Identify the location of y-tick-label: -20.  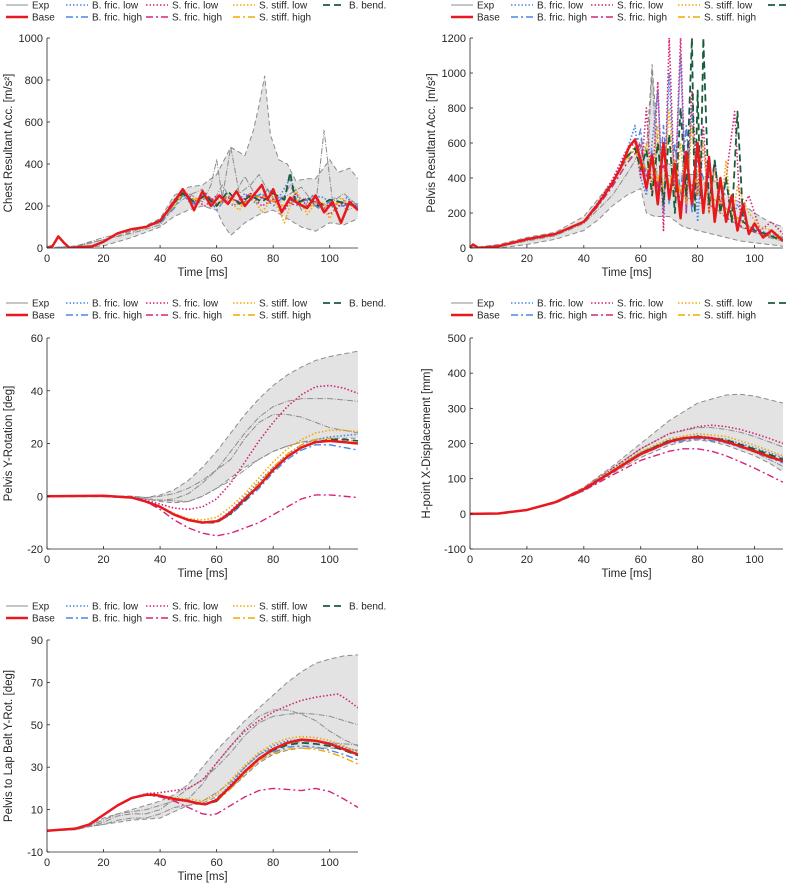
(35, 550).